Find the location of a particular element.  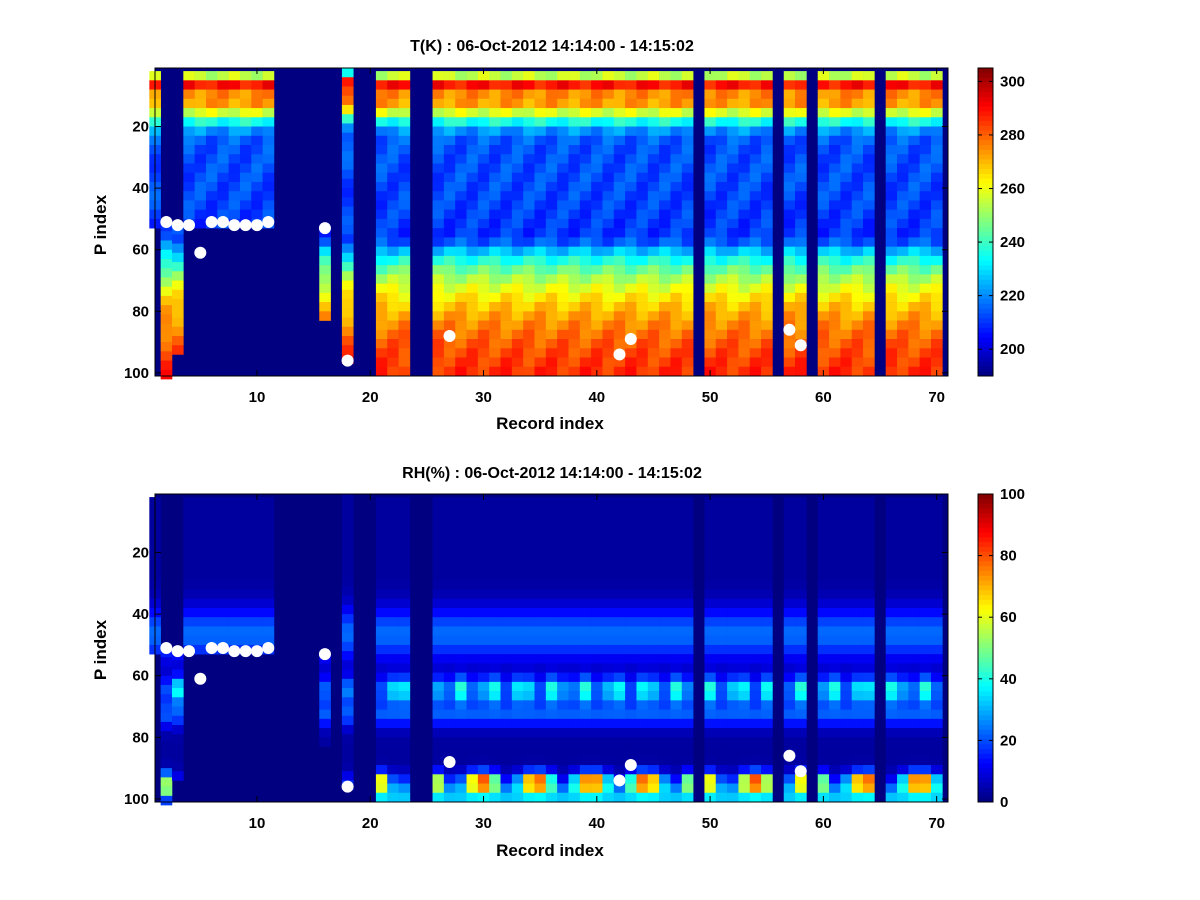

colorbar-tick-label: 300 is located at coordinates (1012, 81).